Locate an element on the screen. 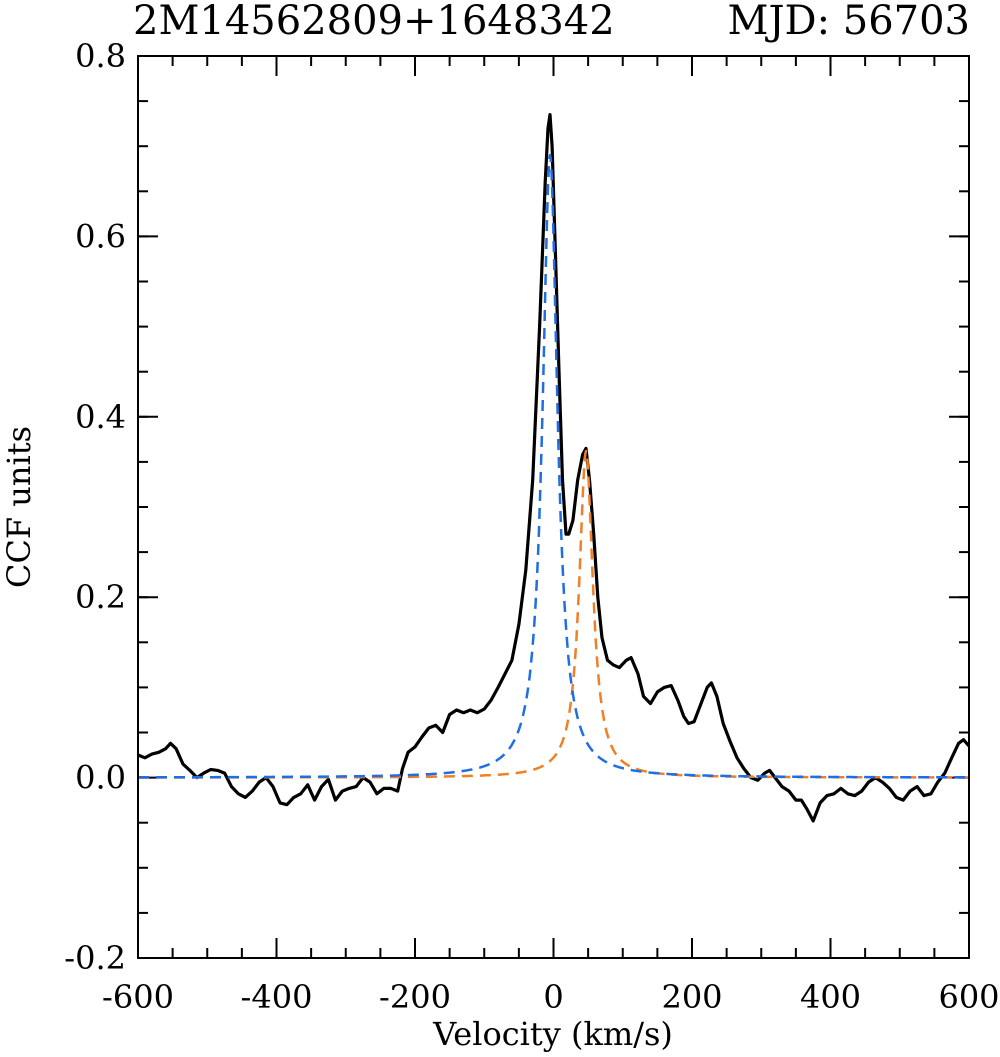  x-axis-title: Velocity (km/s) is located at coordinates (552, 1034).